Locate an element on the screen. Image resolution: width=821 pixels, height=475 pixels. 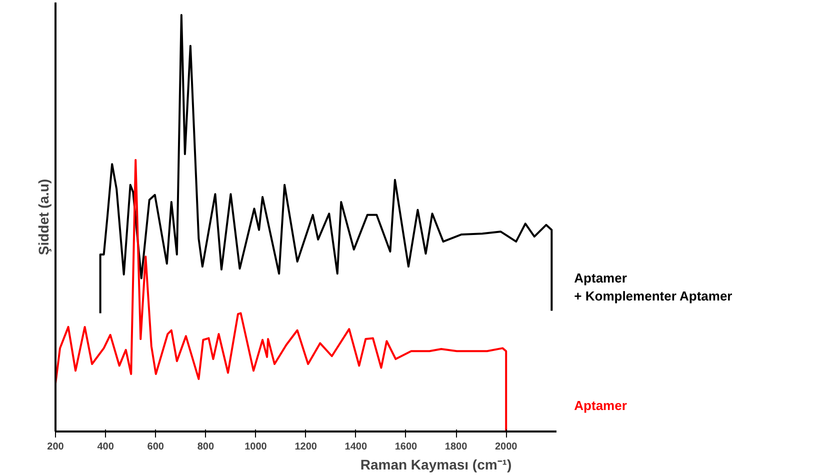
x-tick-label: 1600 is located at coordinates (406, 447).